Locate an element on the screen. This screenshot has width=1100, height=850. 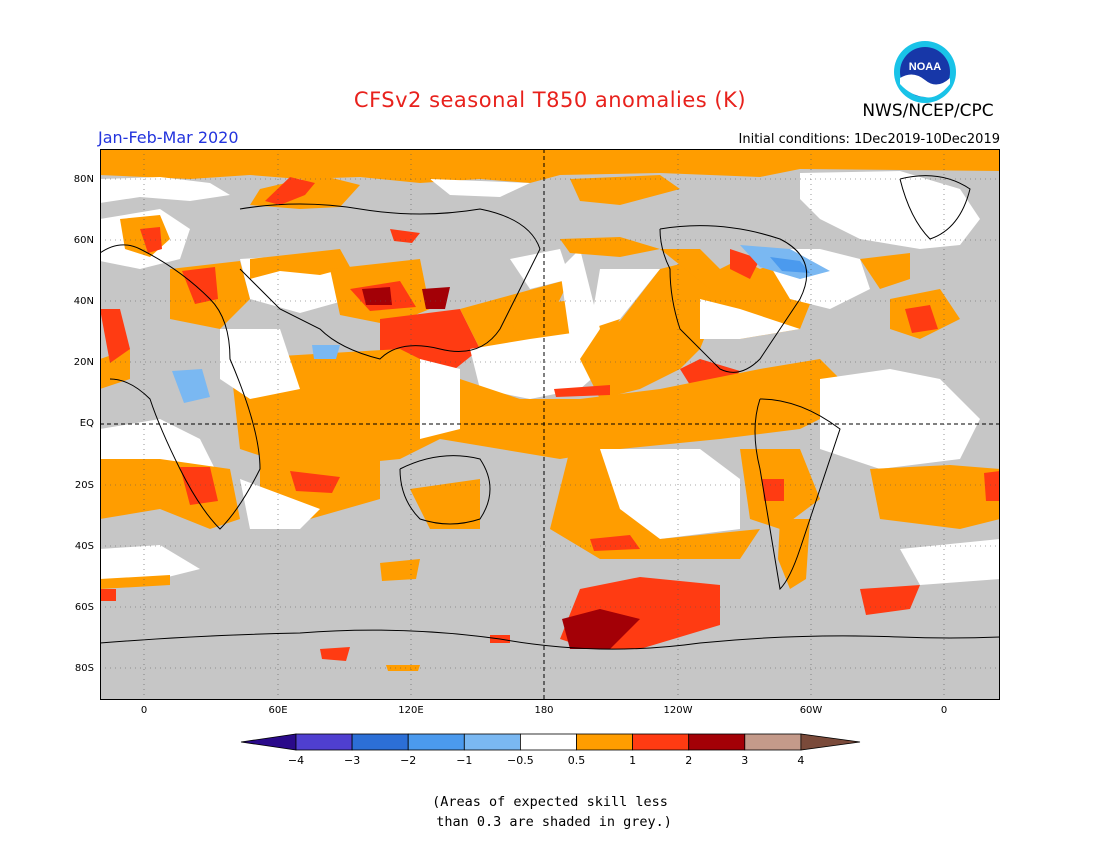
chart-title: CFSv2 seasonal T850 anomalies (K) is located at coordinates (550, 100).